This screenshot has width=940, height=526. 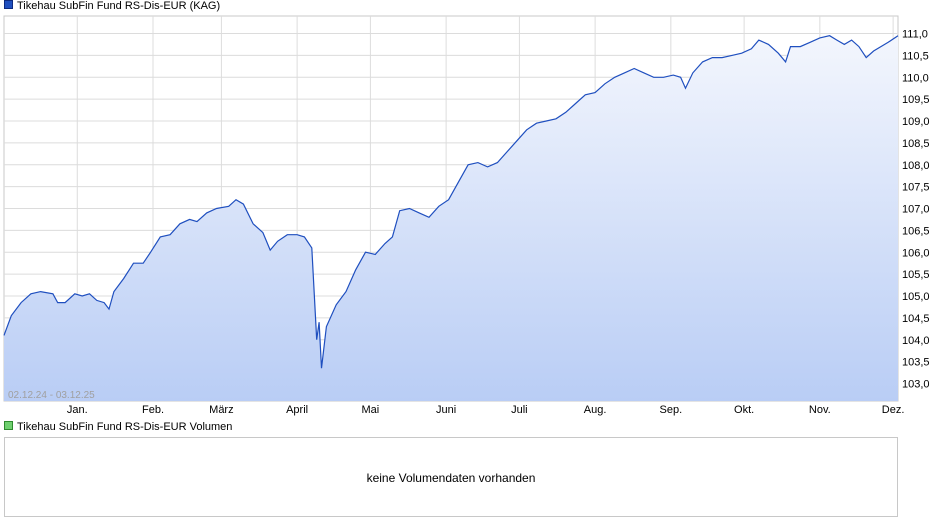 I want to click on y-tick-label: 108,5, so click(x=916, y=144).